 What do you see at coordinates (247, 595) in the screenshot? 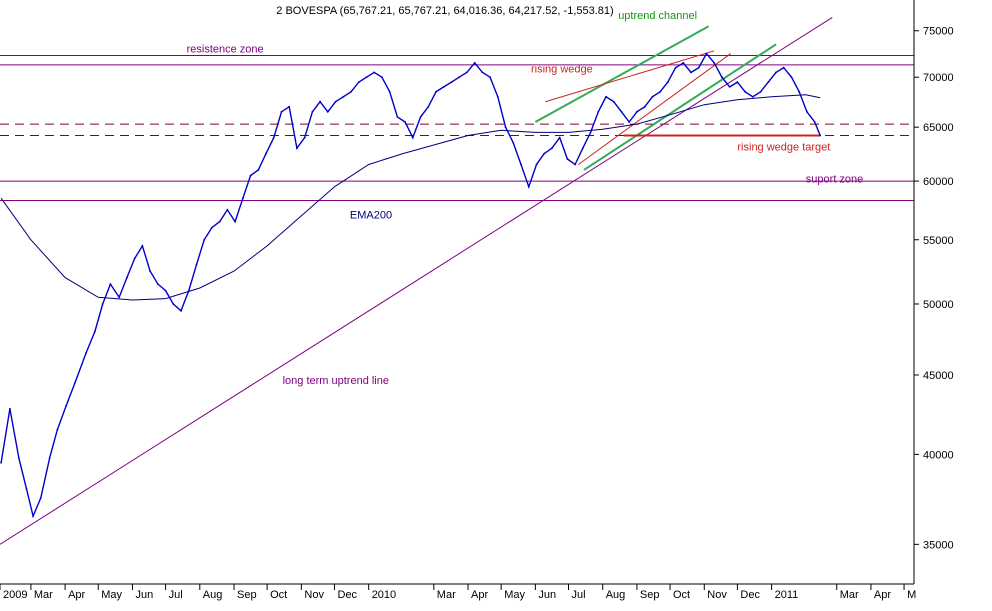
I see `x-tick-label: Sep` at bounding box center [247, 595].